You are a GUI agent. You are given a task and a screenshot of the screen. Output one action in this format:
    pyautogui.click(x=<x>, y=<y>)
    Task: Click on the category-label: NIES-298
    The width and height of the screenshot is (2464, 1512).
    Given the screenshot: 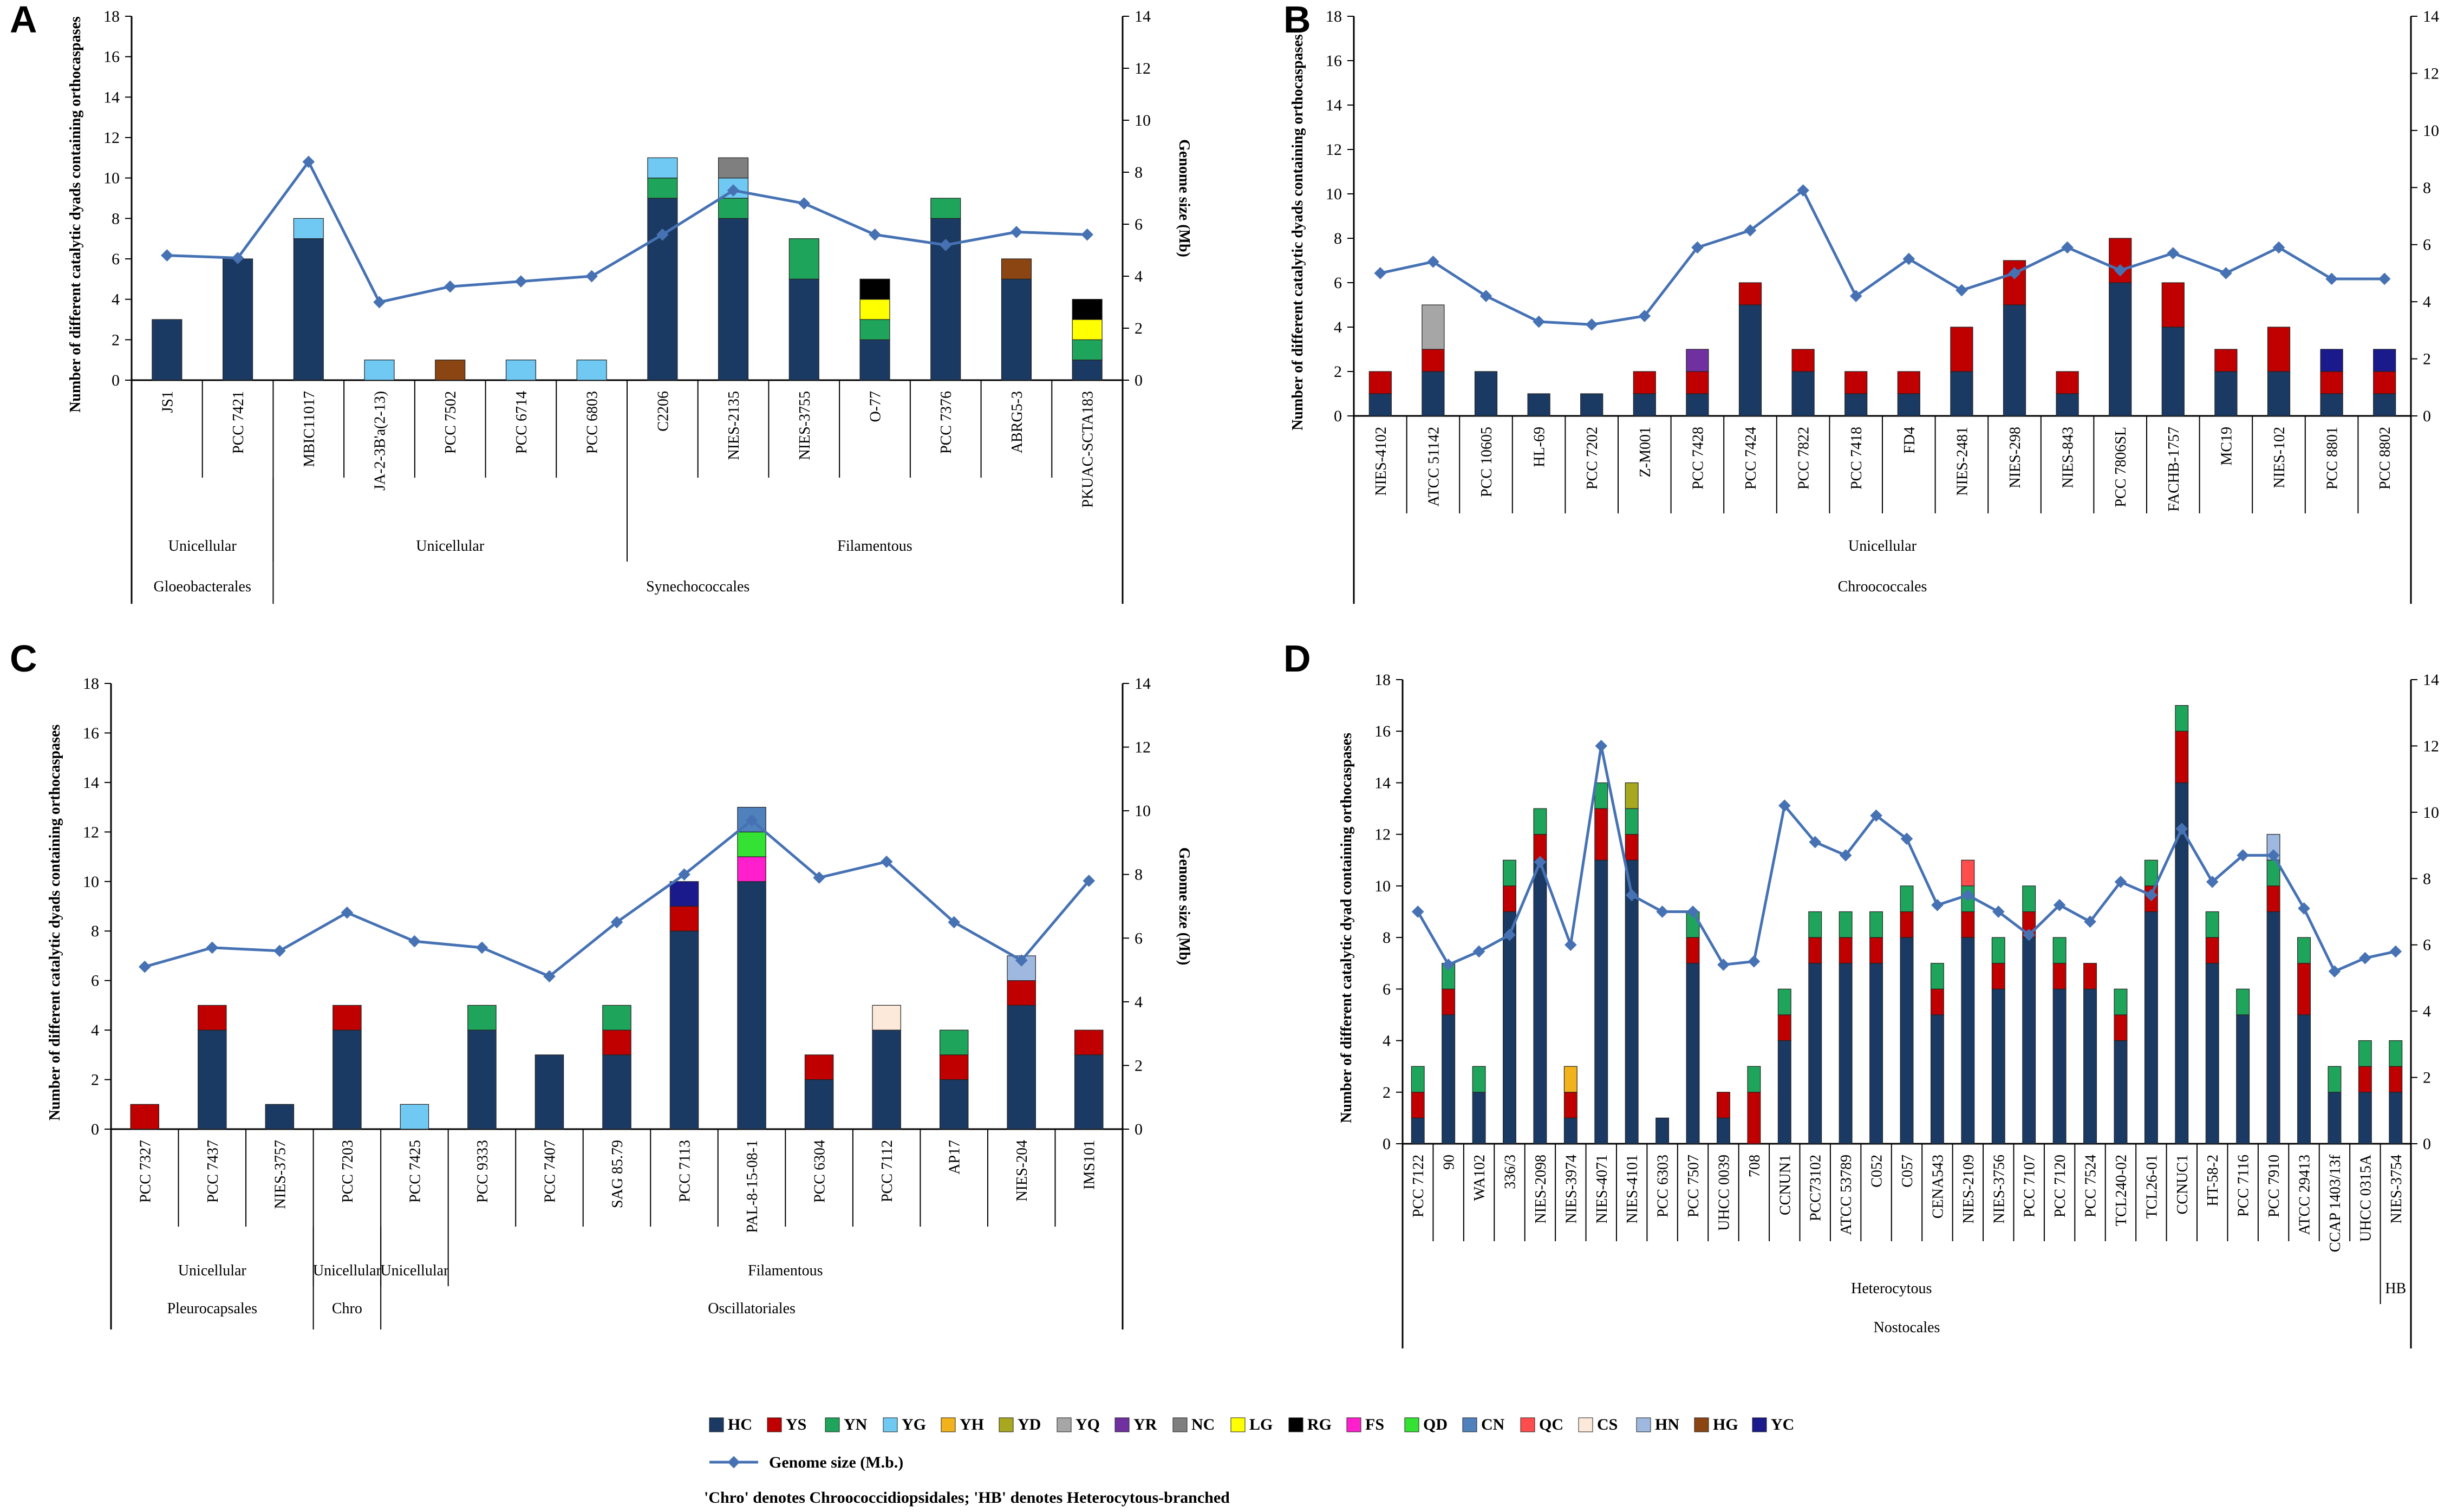 What is the action you would take?
    pyautogui.click(x=2015, y=457)
    